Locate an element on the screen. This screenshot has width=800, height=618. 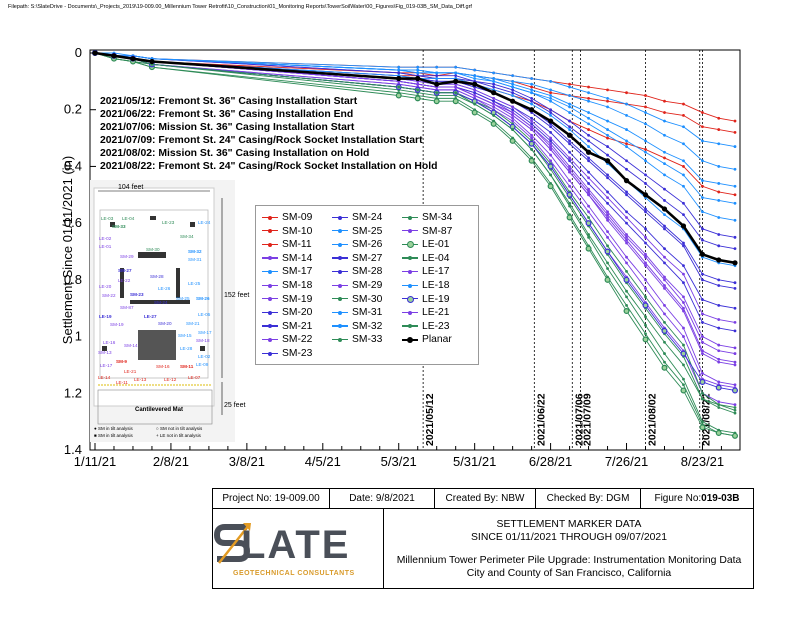
inset-marker-label: LE-03 is located at coordinates (107, 218).